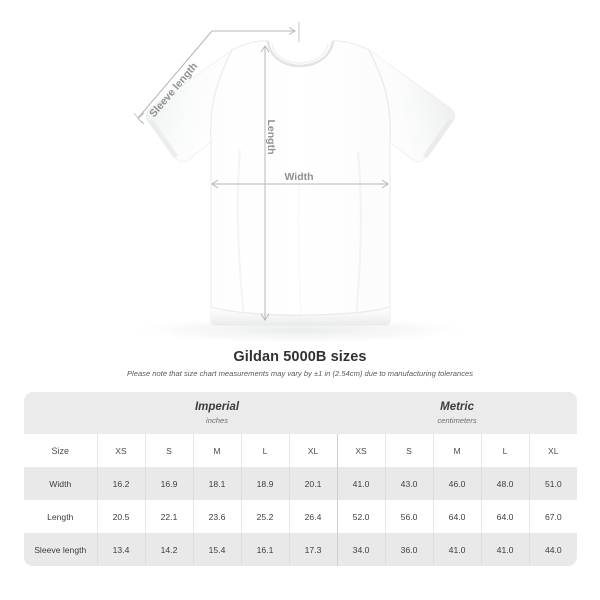 This screenshot has width=600, height=600. What do you see at coordinates (409, 483) in the screenshot?
I see `cell-width-metric-s: 43.0` at bounding box center [409, 483].